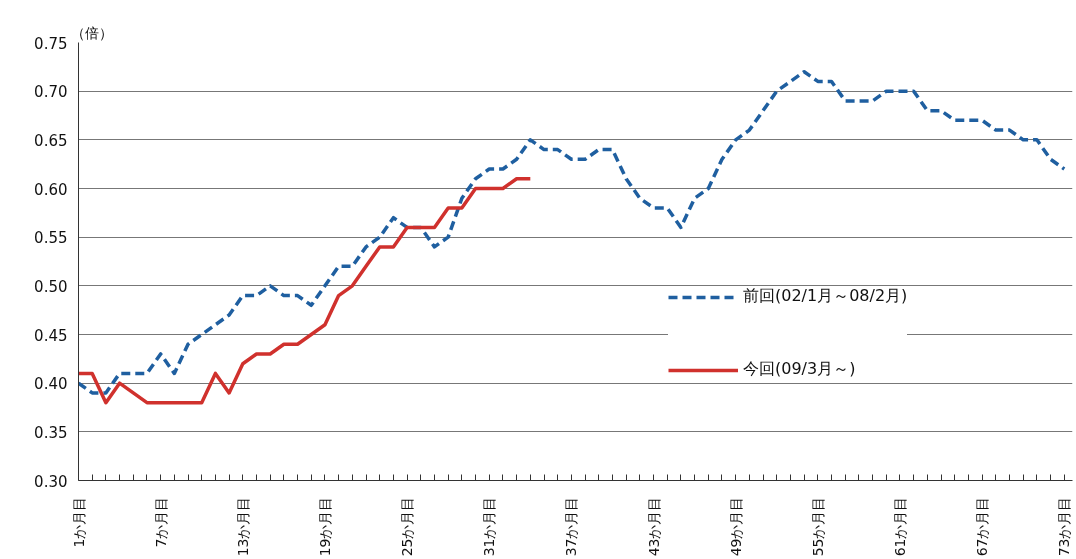 The width and height of the screenshot is (1076, 559). I want to click on y-tick-label: 0.50, so click(51, 286).